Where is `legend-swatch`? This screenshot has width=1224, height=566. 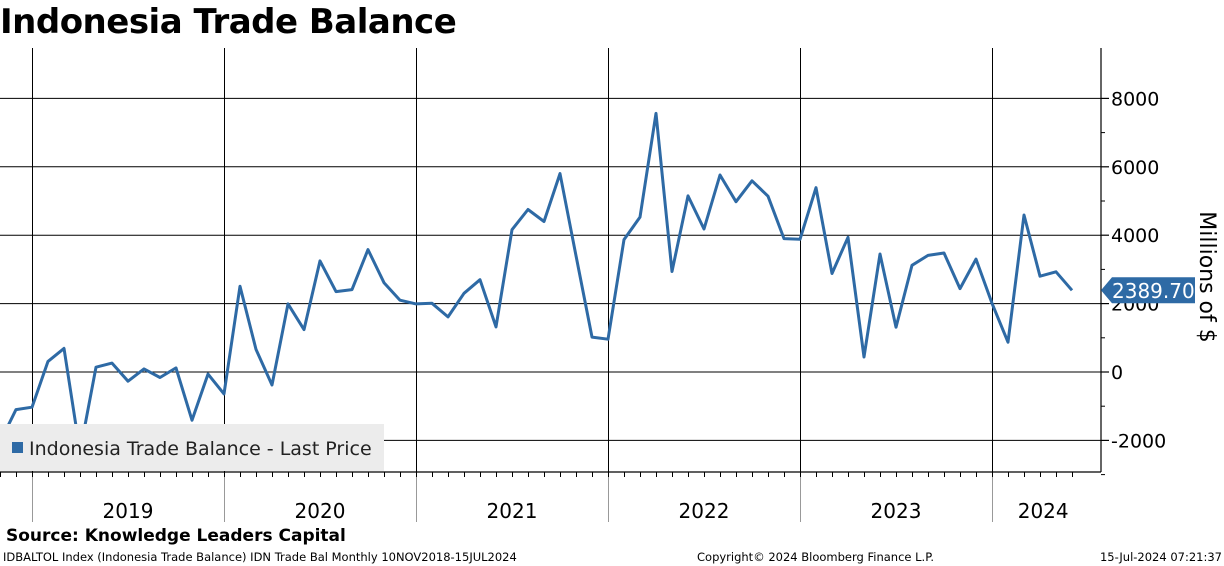 legend-swatch is located at coordinates (17, 447).